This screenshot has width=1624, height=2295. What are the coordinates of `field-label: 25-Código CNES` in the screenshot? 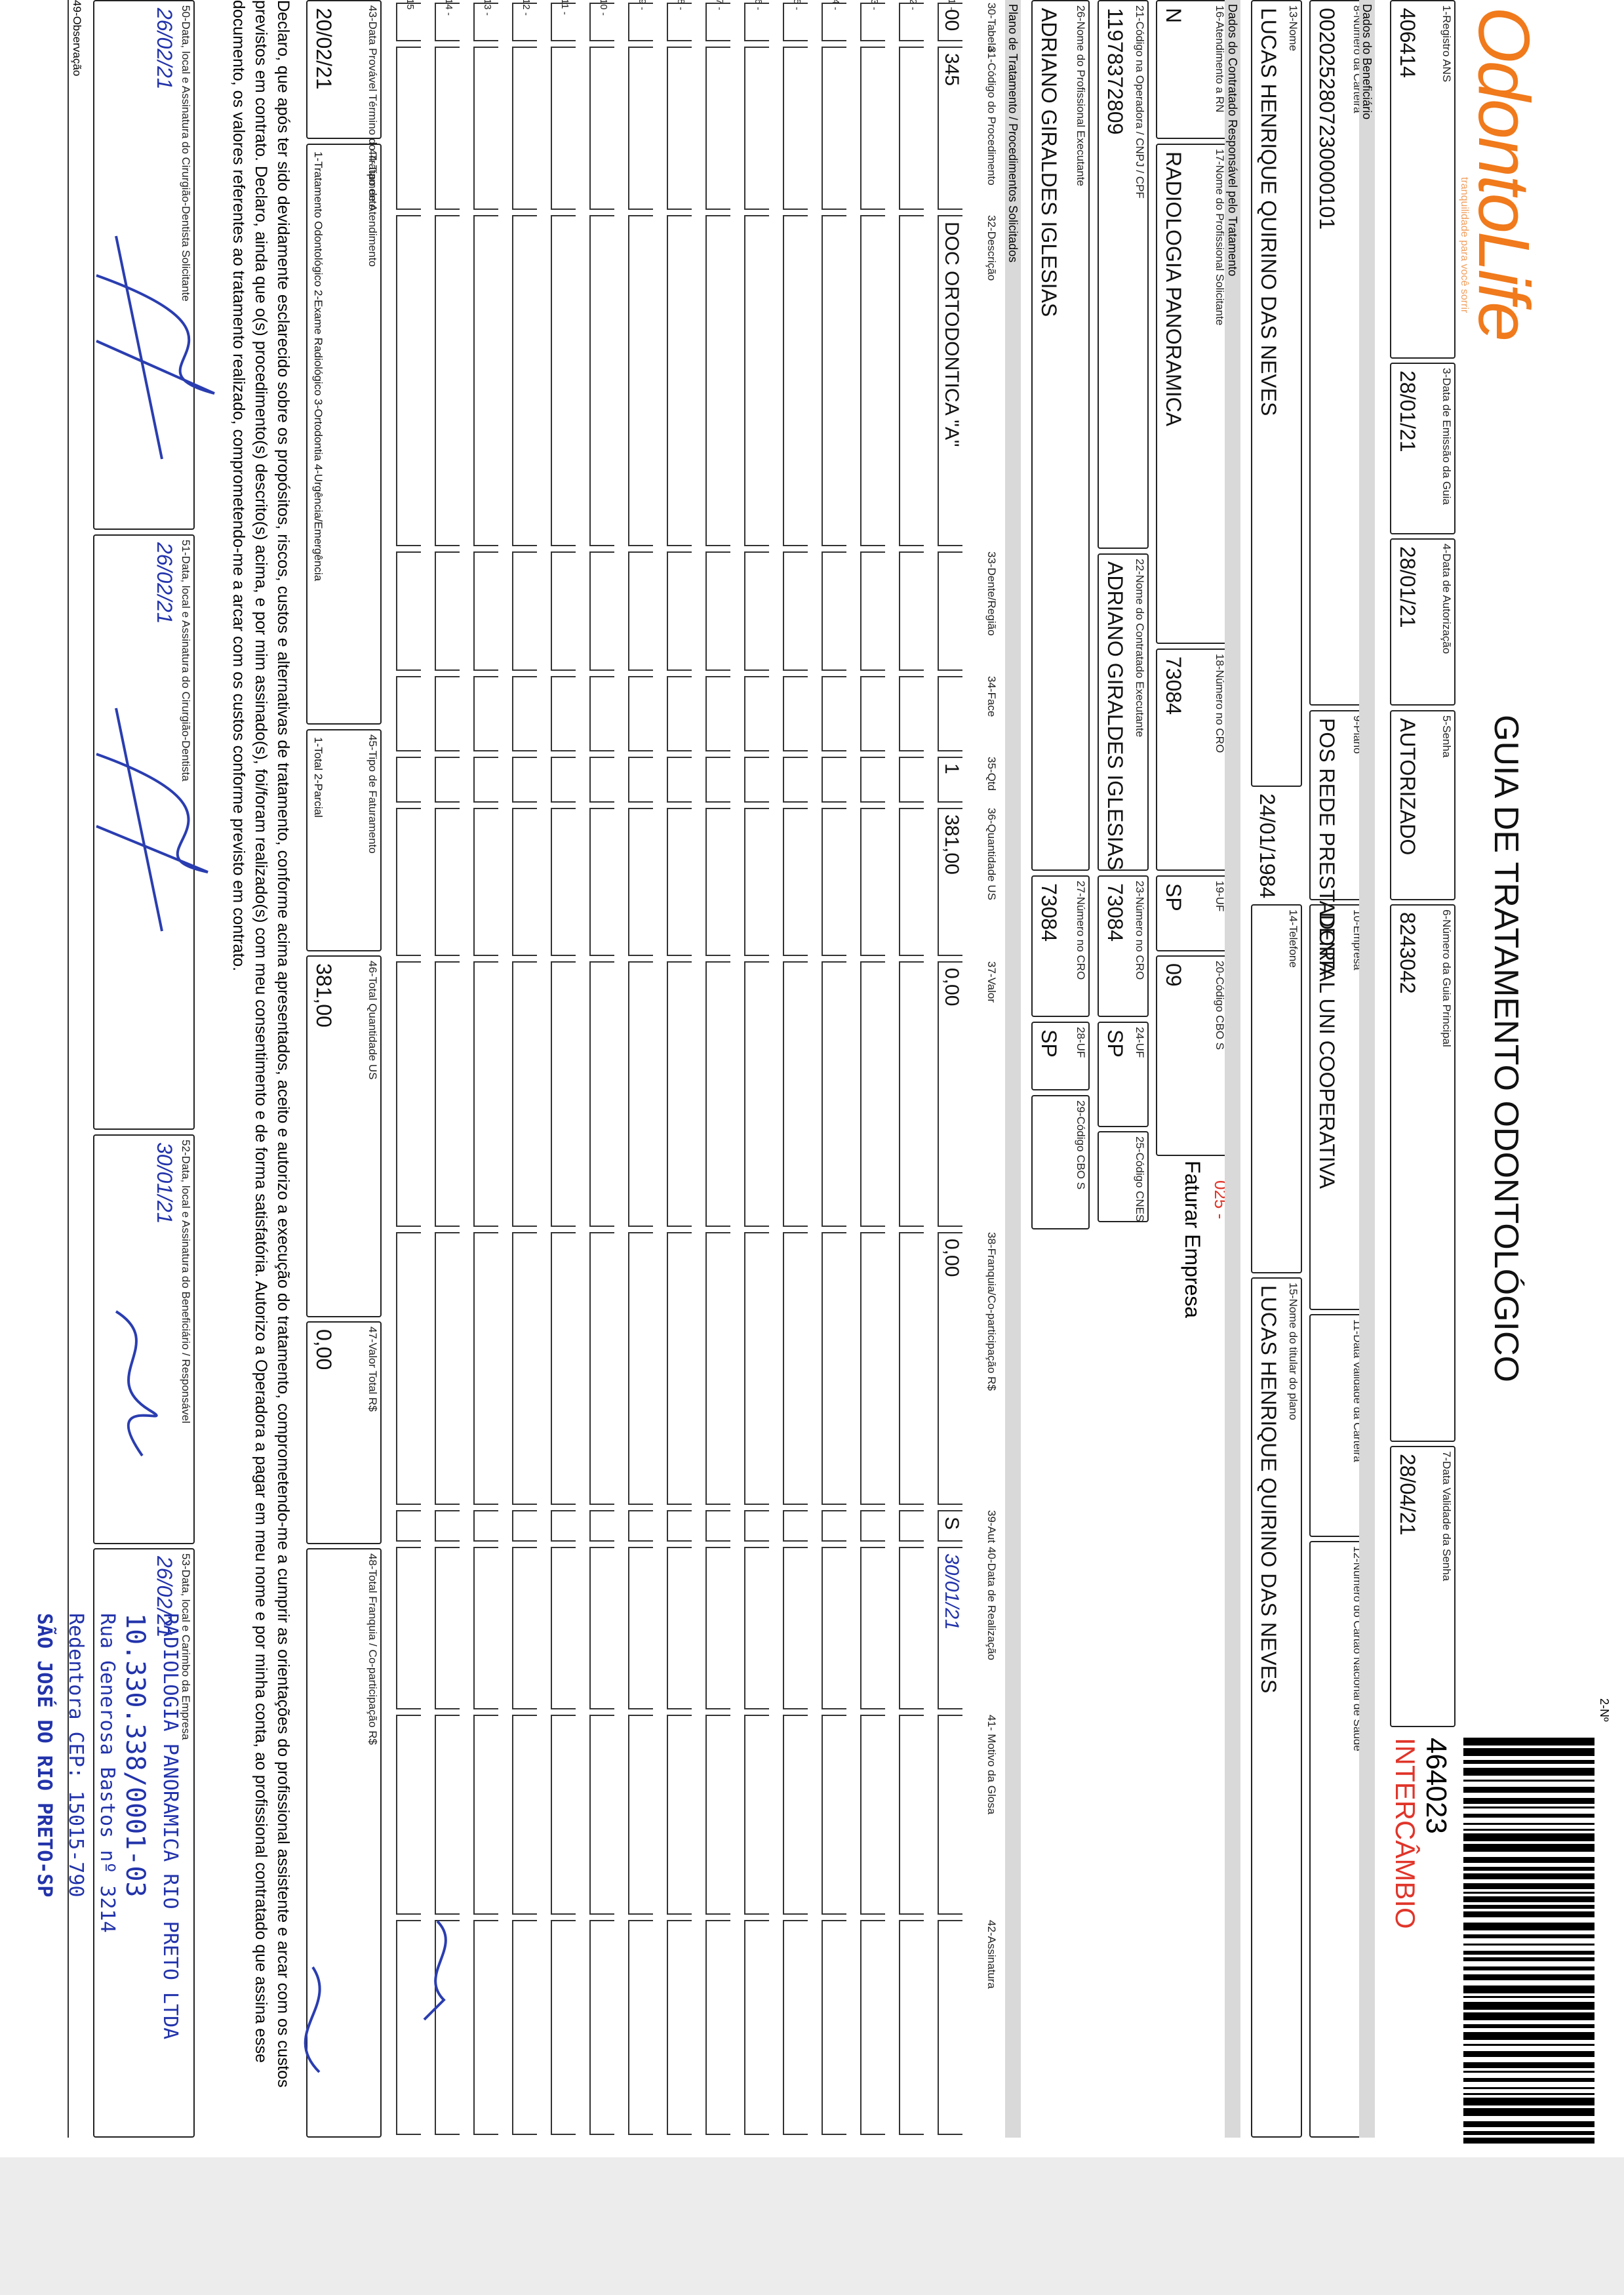 It's located at (1140, 1179).